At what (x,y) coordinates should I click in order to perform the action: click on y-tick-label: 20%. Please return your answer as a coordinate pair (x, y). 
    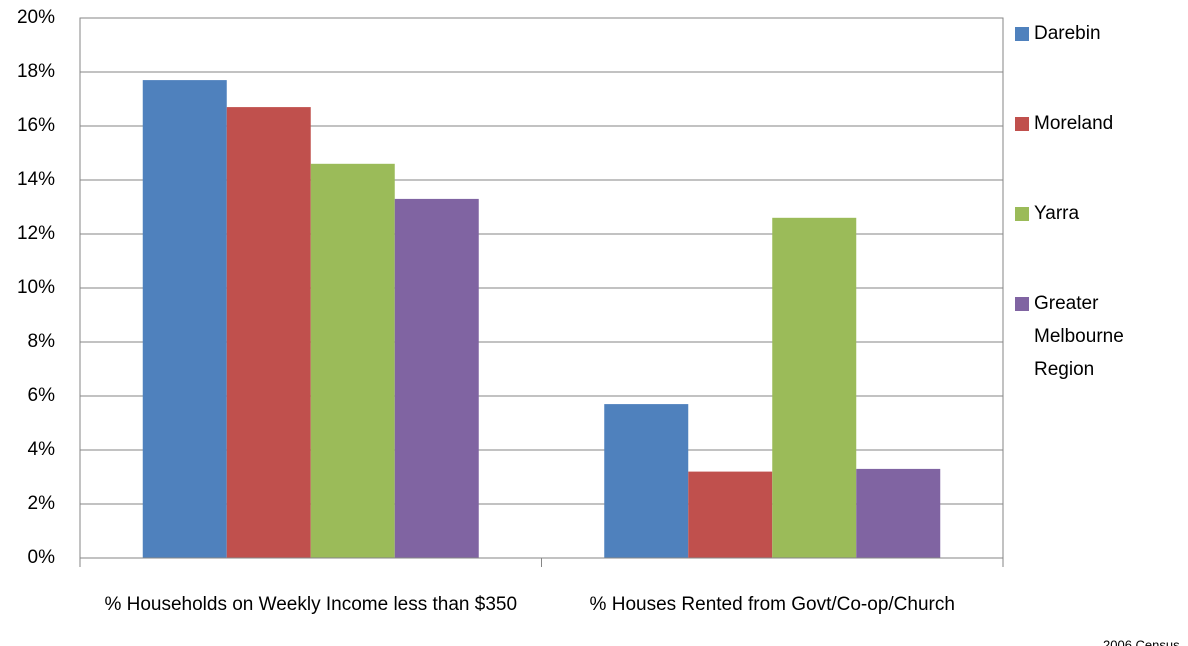
    Looking at the image, I should click on (36, 17).